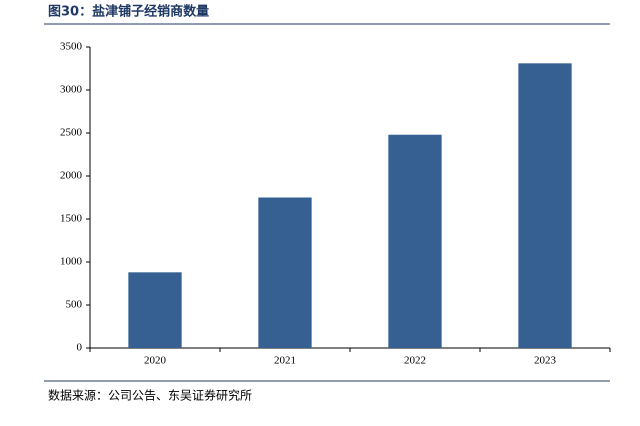 This screenshot has width=640, height=426. I want to click on x-tick-label: 2023, so click(545, 361).